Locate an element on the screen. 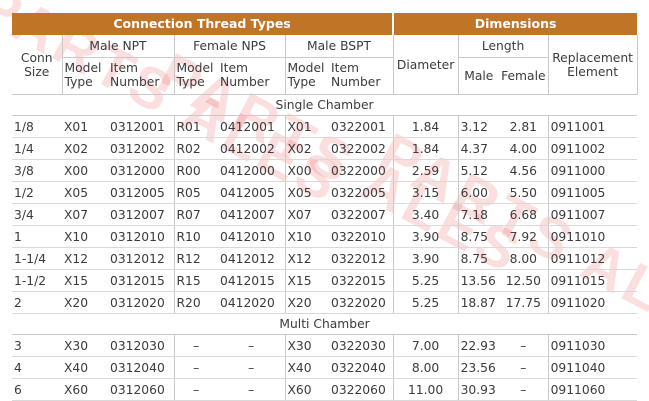  nps-item-cell: – is located at coordinates (252, 389).